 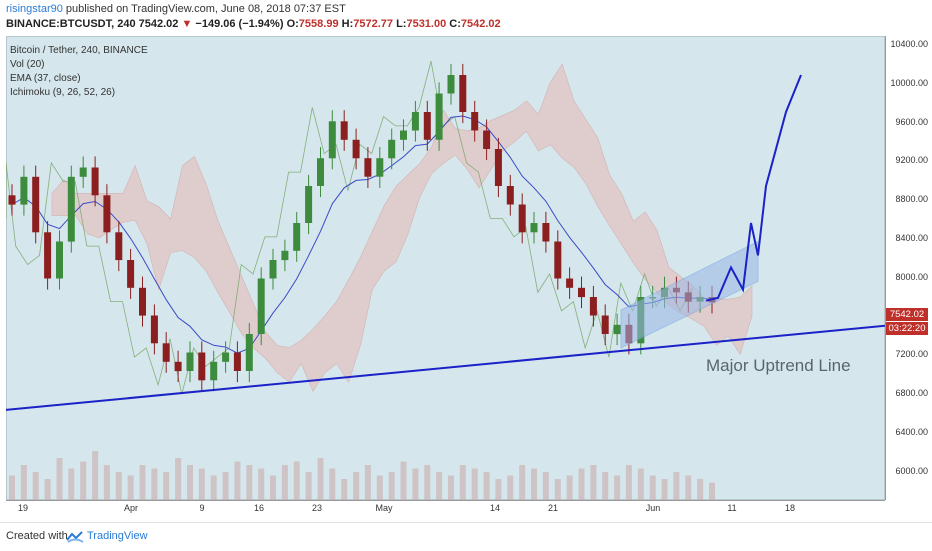 I want to click on time-axis: 19 Apr 9 16 23 May 14 21 Jun 11 18, so click(x=445, y=508).